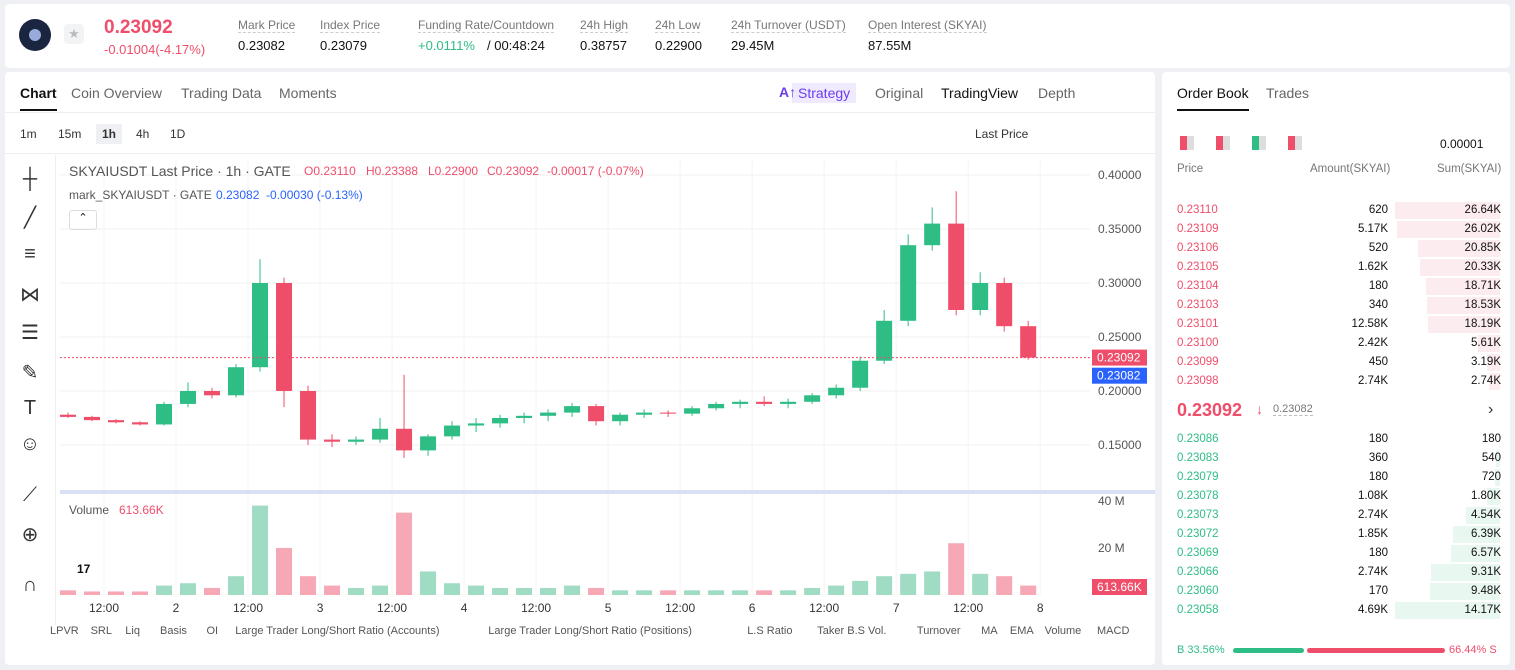 This screenshot has height=670, width=1515. What do you see at coordinates (1057, 93) in the screenshot?
I see `view-tab: Depth` at bounding box center [1057, 93].